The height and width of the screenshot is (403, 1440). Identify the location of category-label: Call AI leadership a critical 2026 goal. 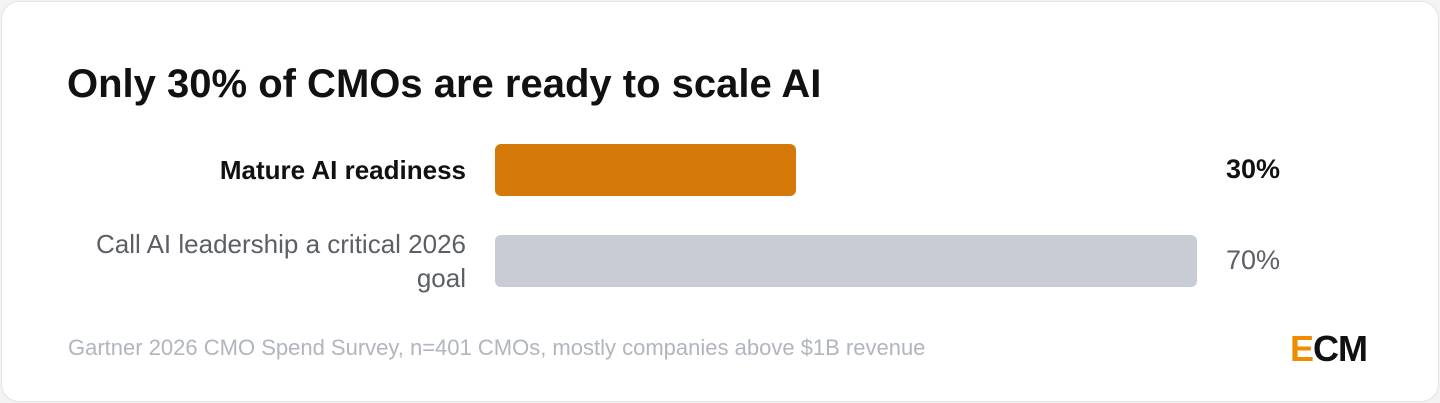
(281, 261).